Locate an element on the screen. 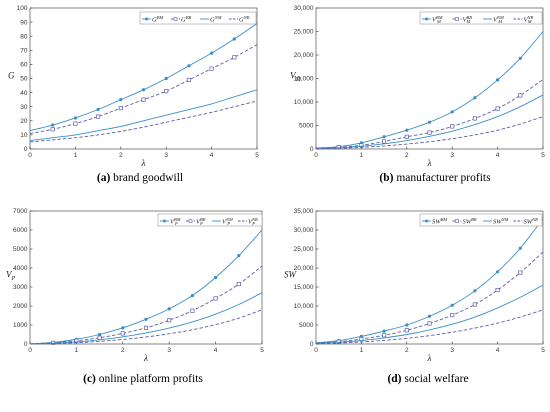 The height and width of the screenshot is (412, 550). y-tick-label: 50 is located at coordinates (24, 79).